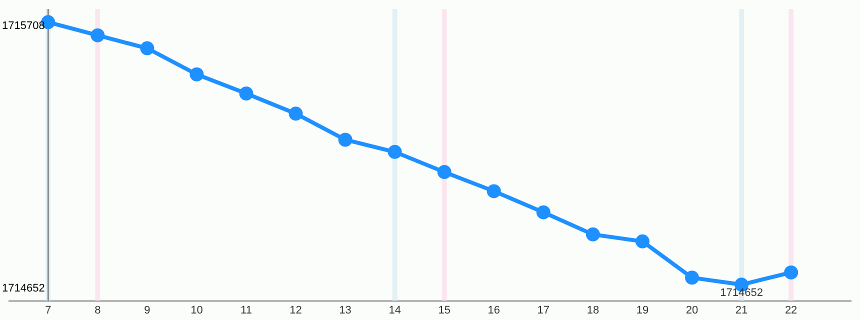  I want to click on x-tick-label: 17, so click(543, 310).